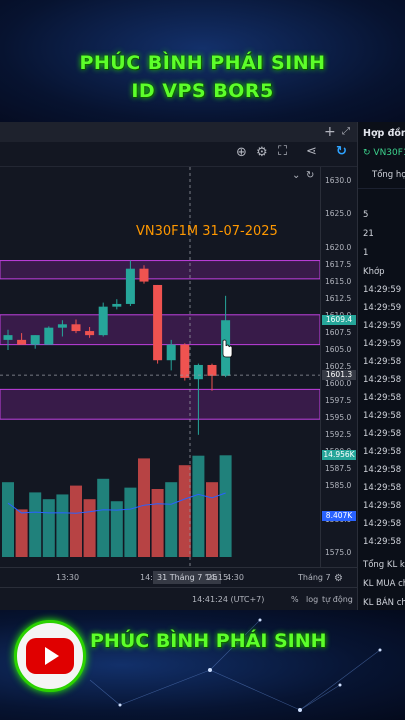 The width and height of the screenshot is (405, 720). Describe the element at coordinates (217, 577) in the screenshot. I see `time-label: 14:15` at that location.